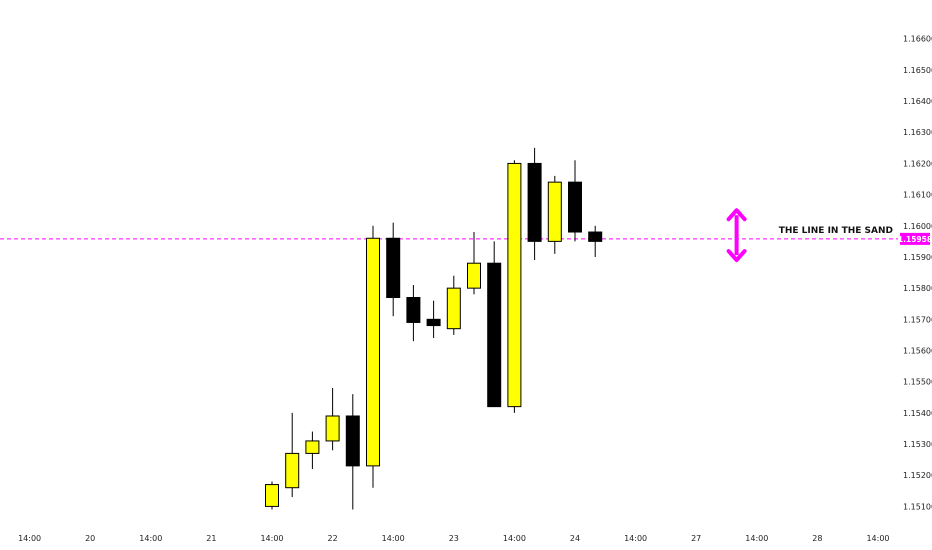 Image resolution: width=932 pixels, height=550 pixels. What do you see at coordinates (333, 538) in the screenshot?
I see `x-tick-label: 22` at bounding box center [333, 538].